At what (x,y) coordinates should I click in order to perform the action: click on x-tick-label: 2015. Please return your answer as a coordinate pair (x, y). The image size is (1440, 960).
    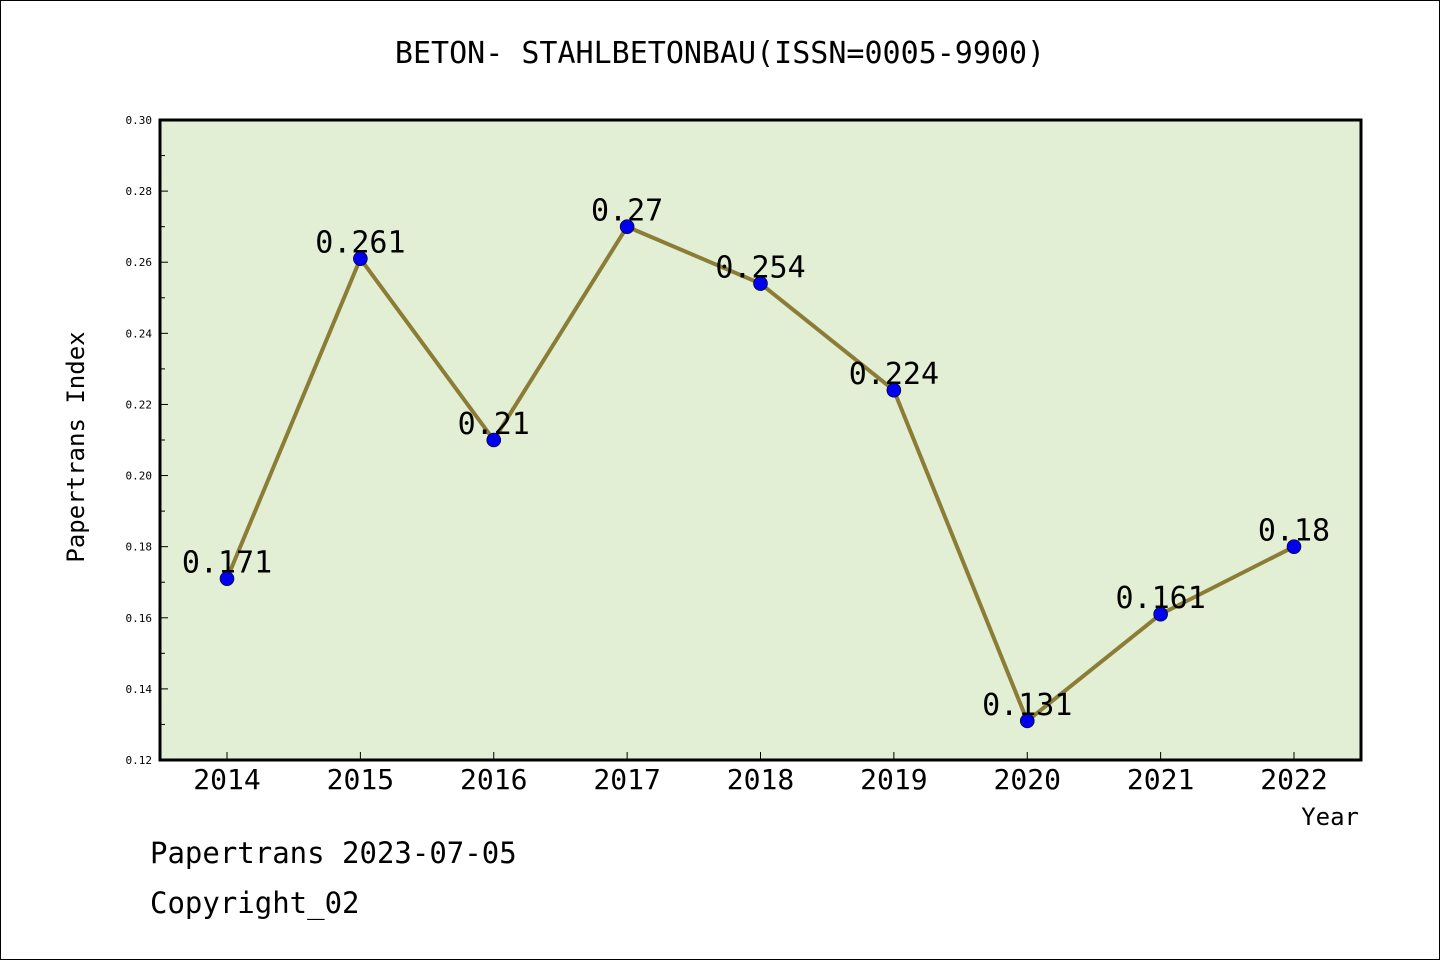
    Looking at the image, I should click on (360, 779).